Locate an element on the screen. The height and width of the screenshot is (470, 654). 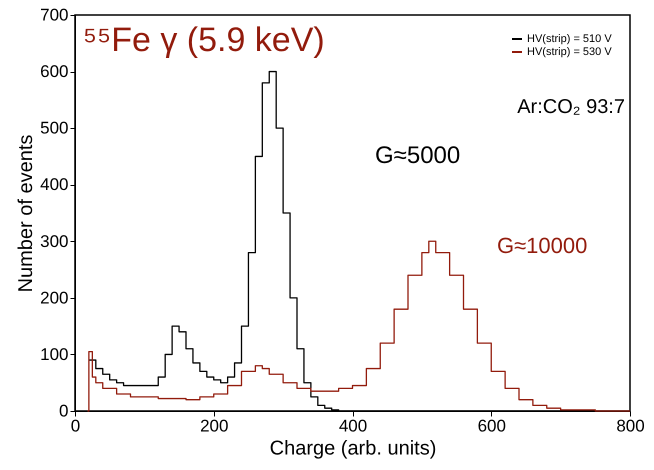
annotation: ⁵⁵Fe γ (5.9 keV) is located at coordinates (204, 40).